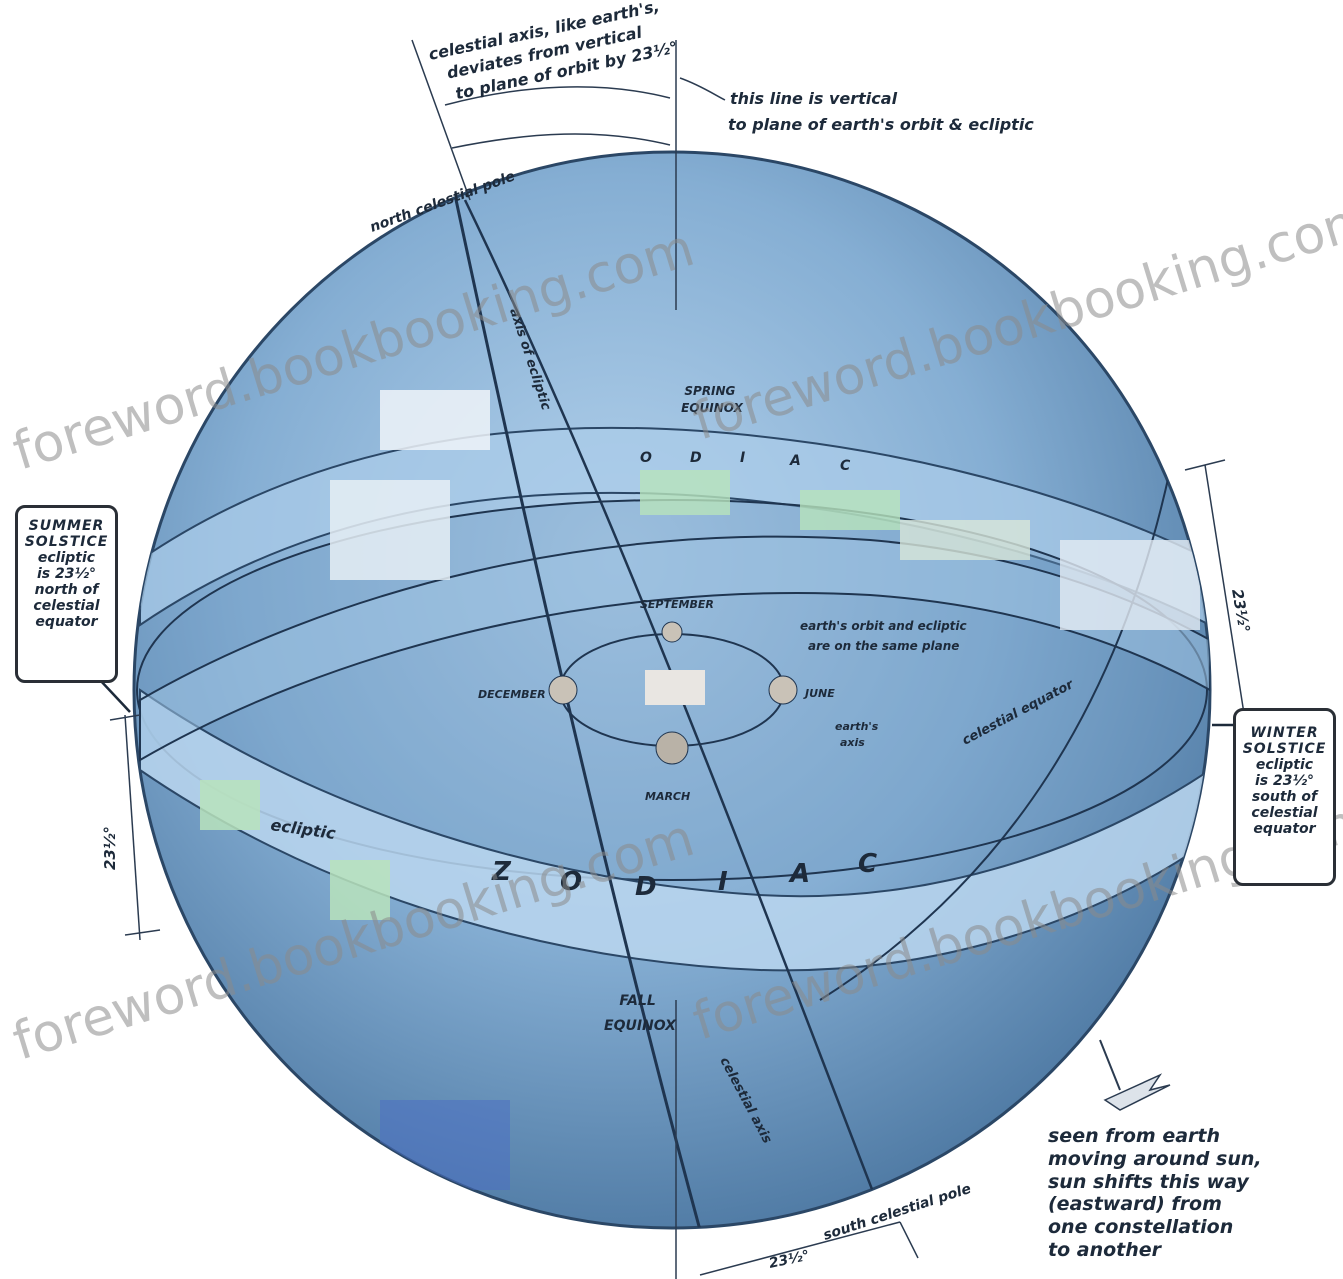  What do you see at coordinates (789, 1260) in the screenshot?
I see `south-angle-label: 23½°` at bounding box center [789, 1260].